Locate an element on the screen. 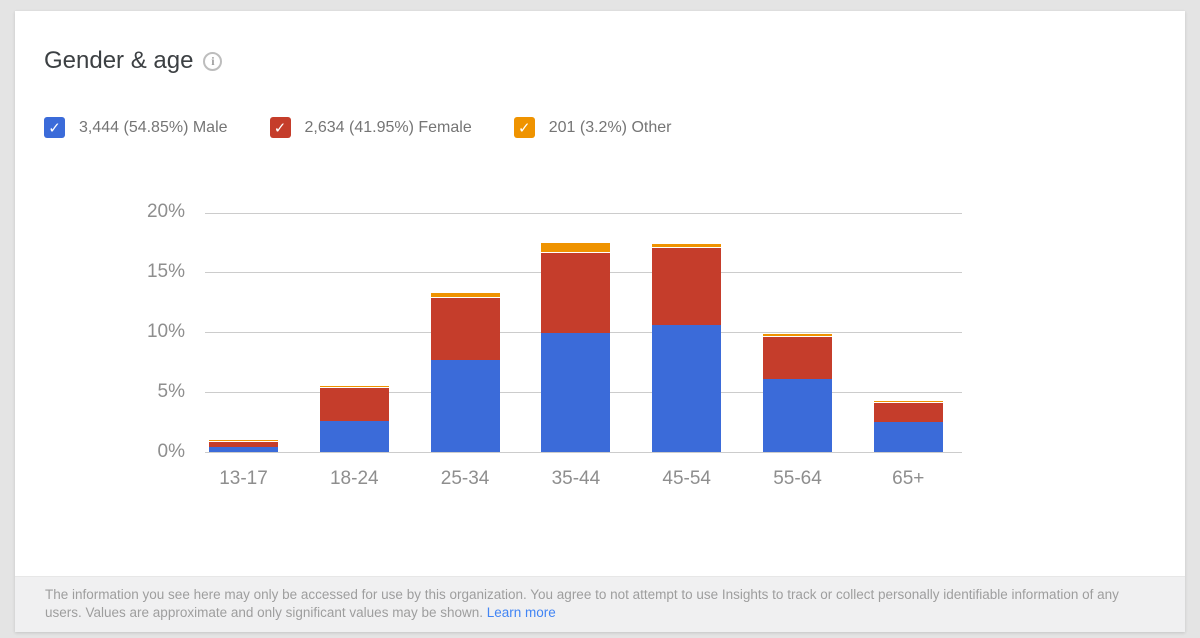  other-legend-label: 201 (3.2%) Other is located at coordinates (610, 127).